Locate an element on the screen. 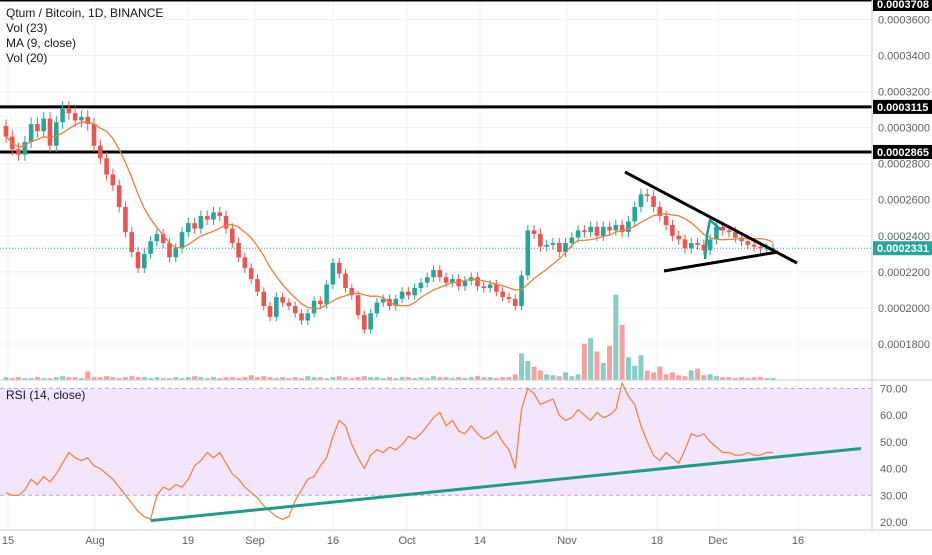  legend-symbol: Qtum / Bitcoin, 1D, BINANCE is located at coordinates (85, 13).